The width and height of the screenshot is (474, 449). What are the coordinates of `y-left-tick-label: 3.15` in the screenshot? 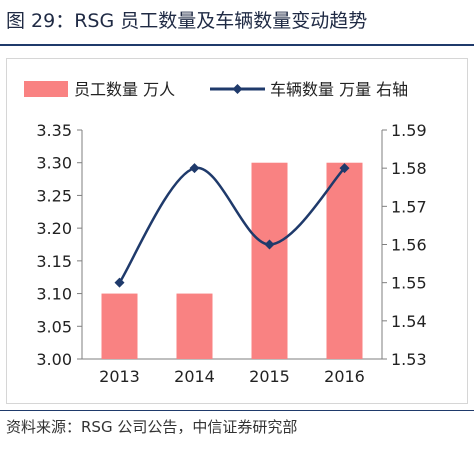 It's located at (54, 261).